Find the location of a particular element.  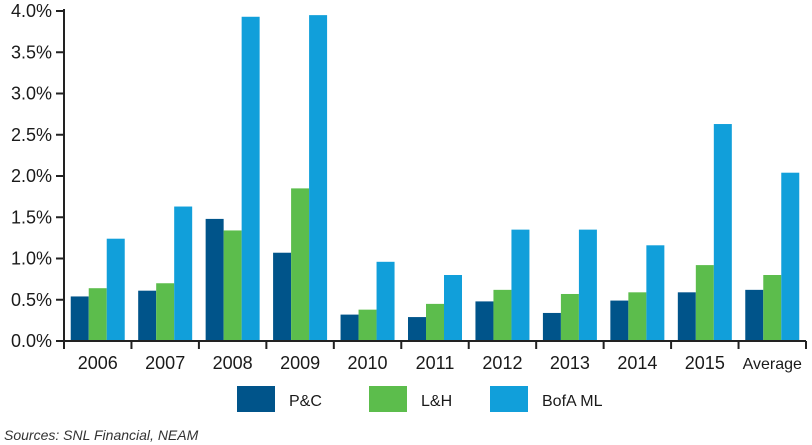

bar-p-c-2006 is located at coordinates (79, 318).